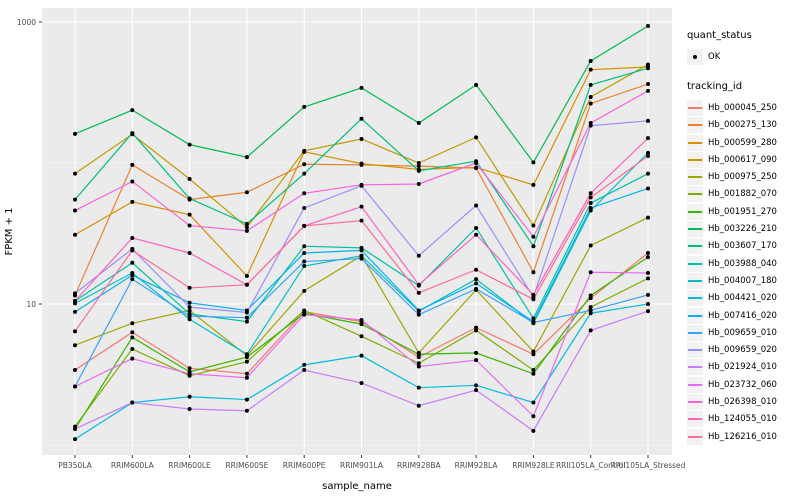 This screenshot has width=800, height=500. Describe the element at coordinates (742, 436) in the screenshot. I see `legend-item-label: Hb_126216_010` at that location.